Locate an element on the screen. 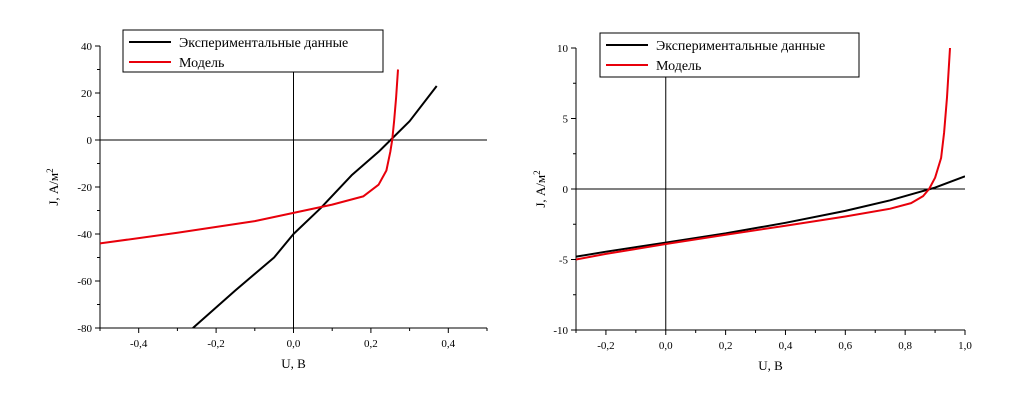 This screenshot has height=419, width=1024. y-tick-label: -5 is located at coordinates (564, 261).